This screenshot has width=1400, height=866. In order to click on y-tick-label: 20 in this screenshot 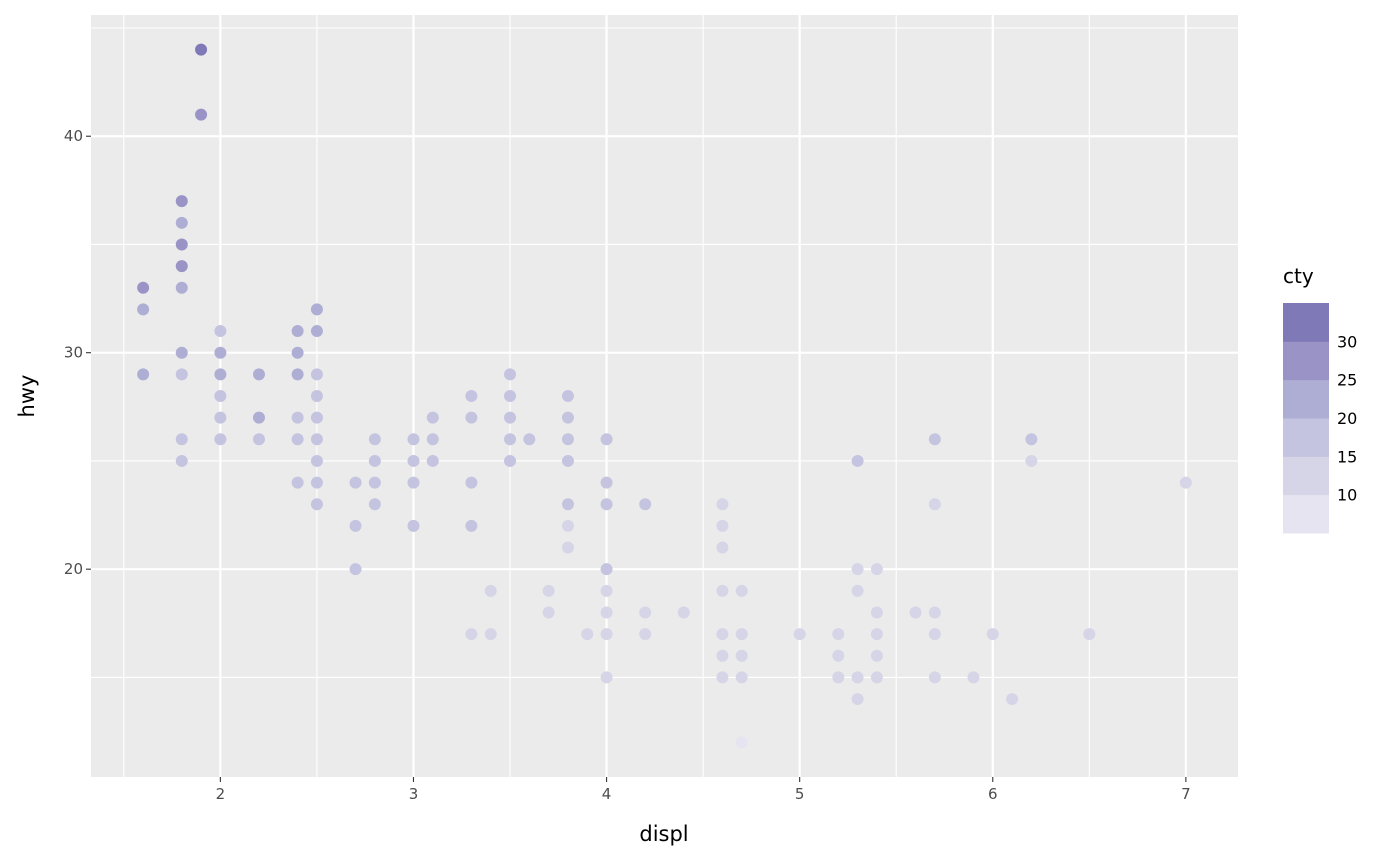, I will do `click(73, 569)`.